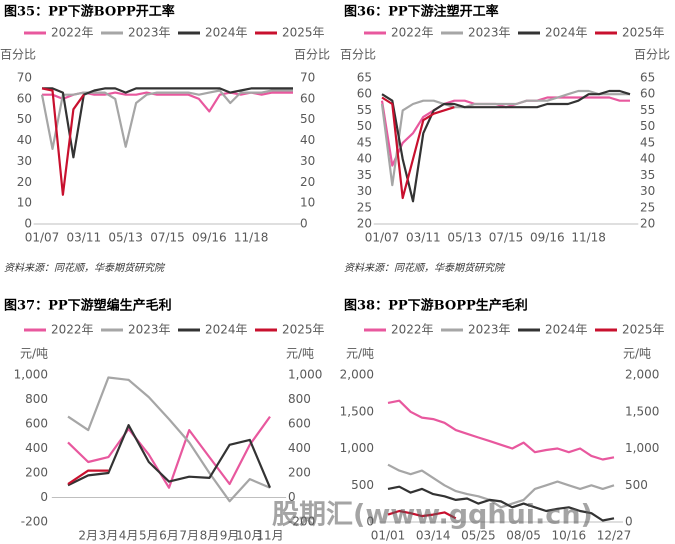 The image size is (675, 544). What do you see at coordinates (305, 375) in the screenshot?
I see `y2-tick-label: 1,000` at bounding box center [305, 375].